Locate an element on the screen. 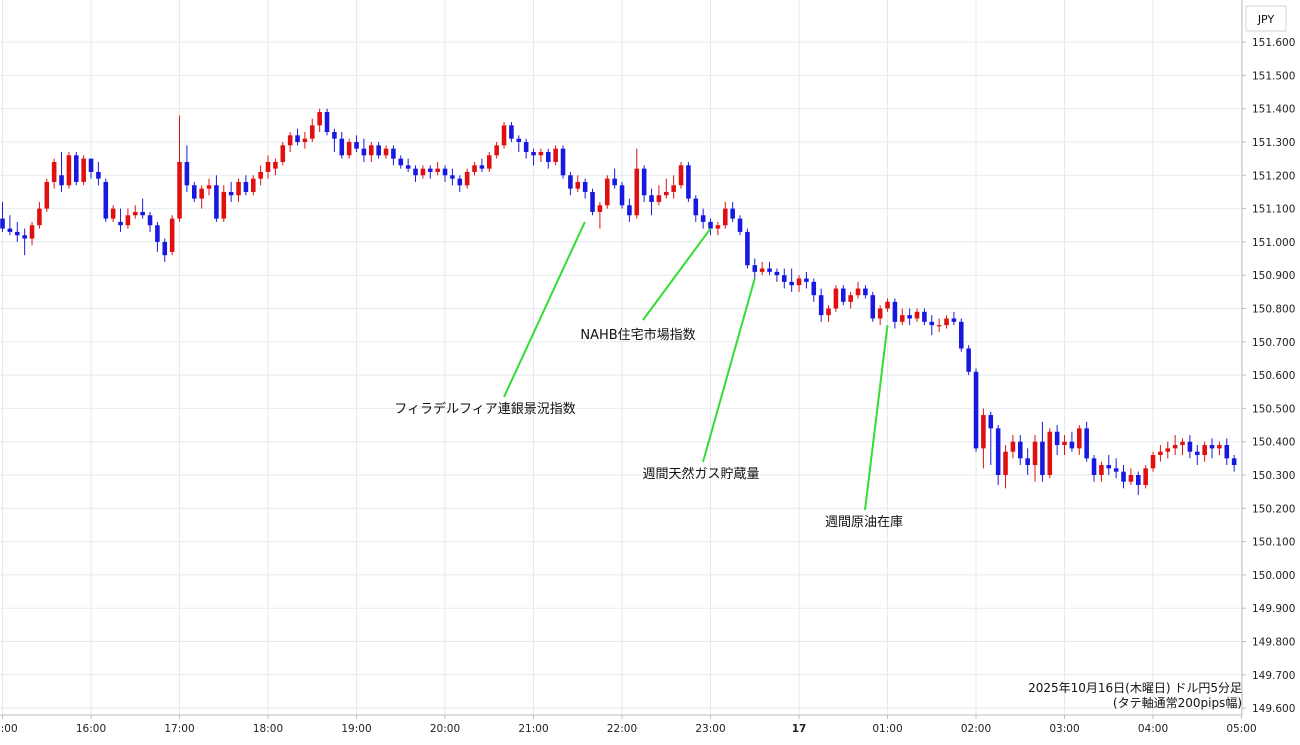 This screenshot has width=1300, height=745. y-tick-label: 150.500 is located at coordinates (1273, 409).